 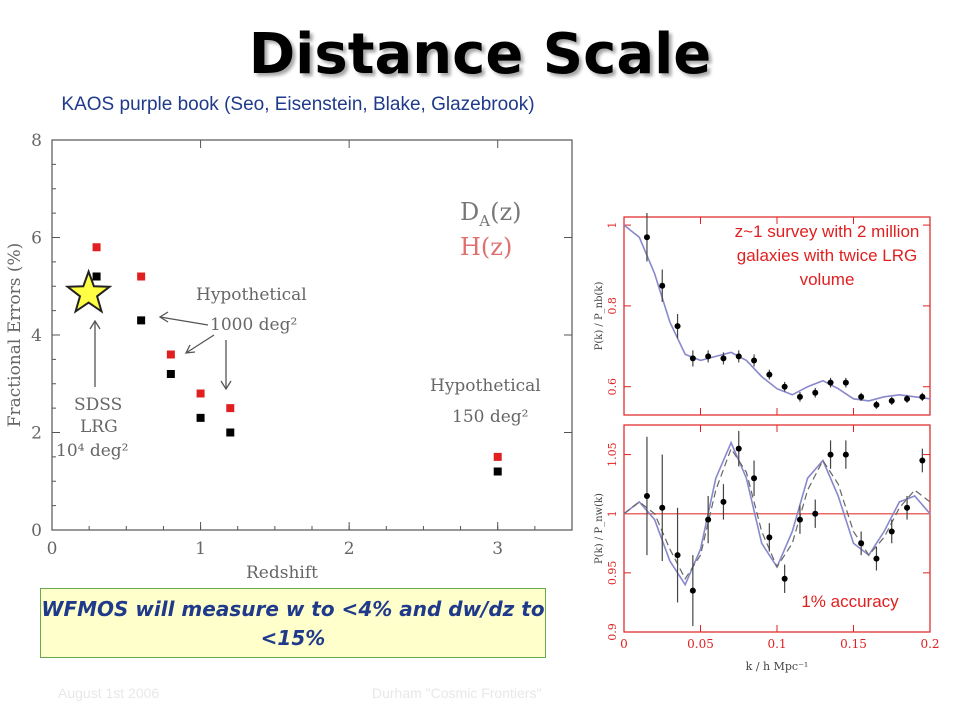 I want to click on x-tick-label: 0.15, so click(x=853, y=644).